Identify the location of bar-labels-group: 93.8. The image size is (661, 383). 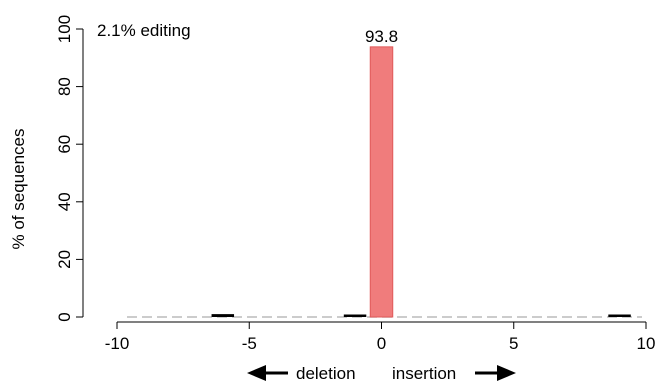
(381, 36).